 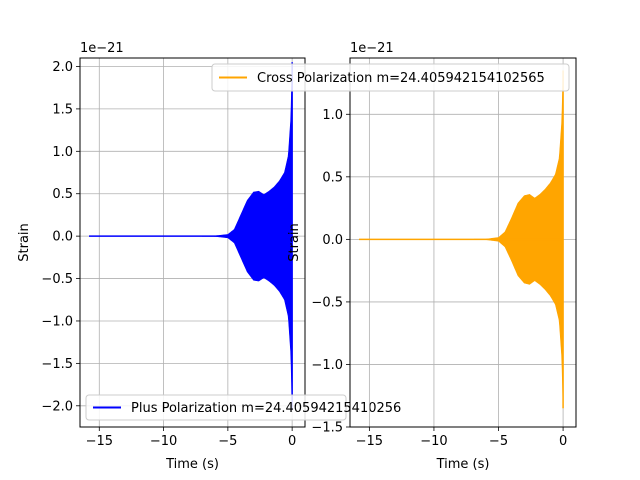 What do you see at coordinates (57, 279) in the screenshot?
I see `plus-y-tick-label: −0.5` at bounding box center [57, 279].